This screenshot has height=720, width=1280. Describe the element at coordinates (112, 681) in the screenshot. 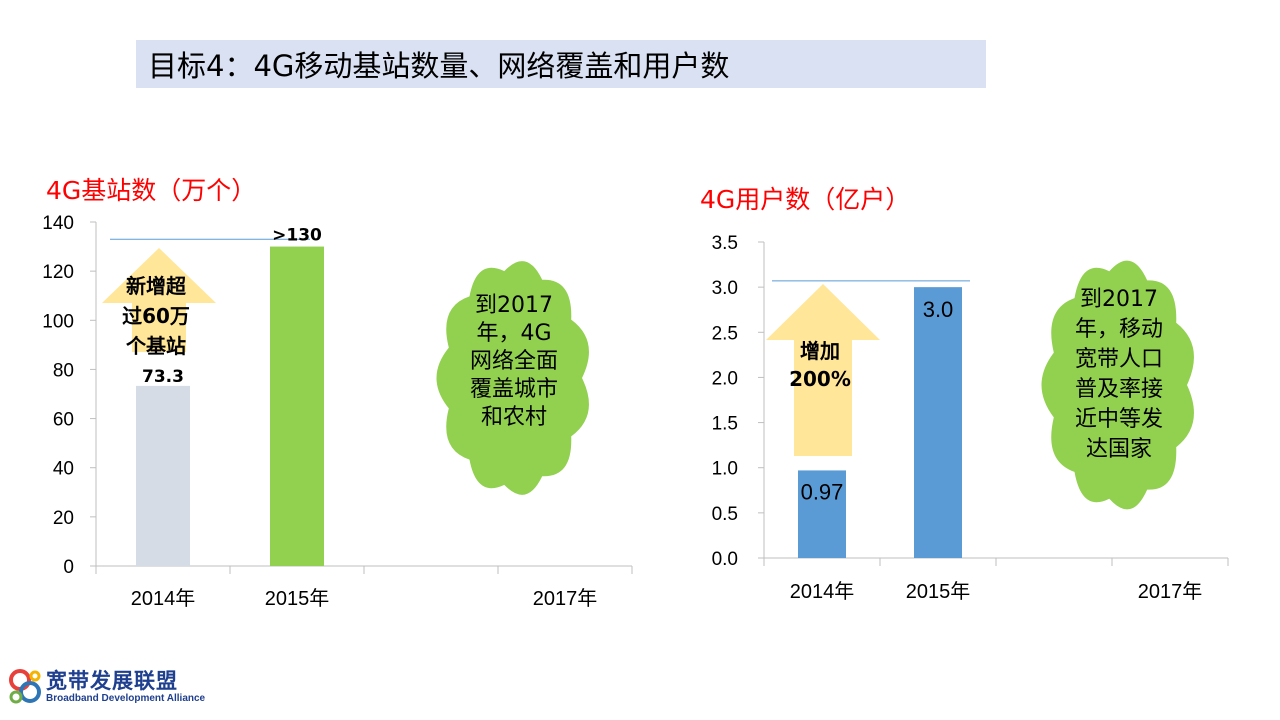

I see `logo-name-cn: 宽带发展联盟` at that location.